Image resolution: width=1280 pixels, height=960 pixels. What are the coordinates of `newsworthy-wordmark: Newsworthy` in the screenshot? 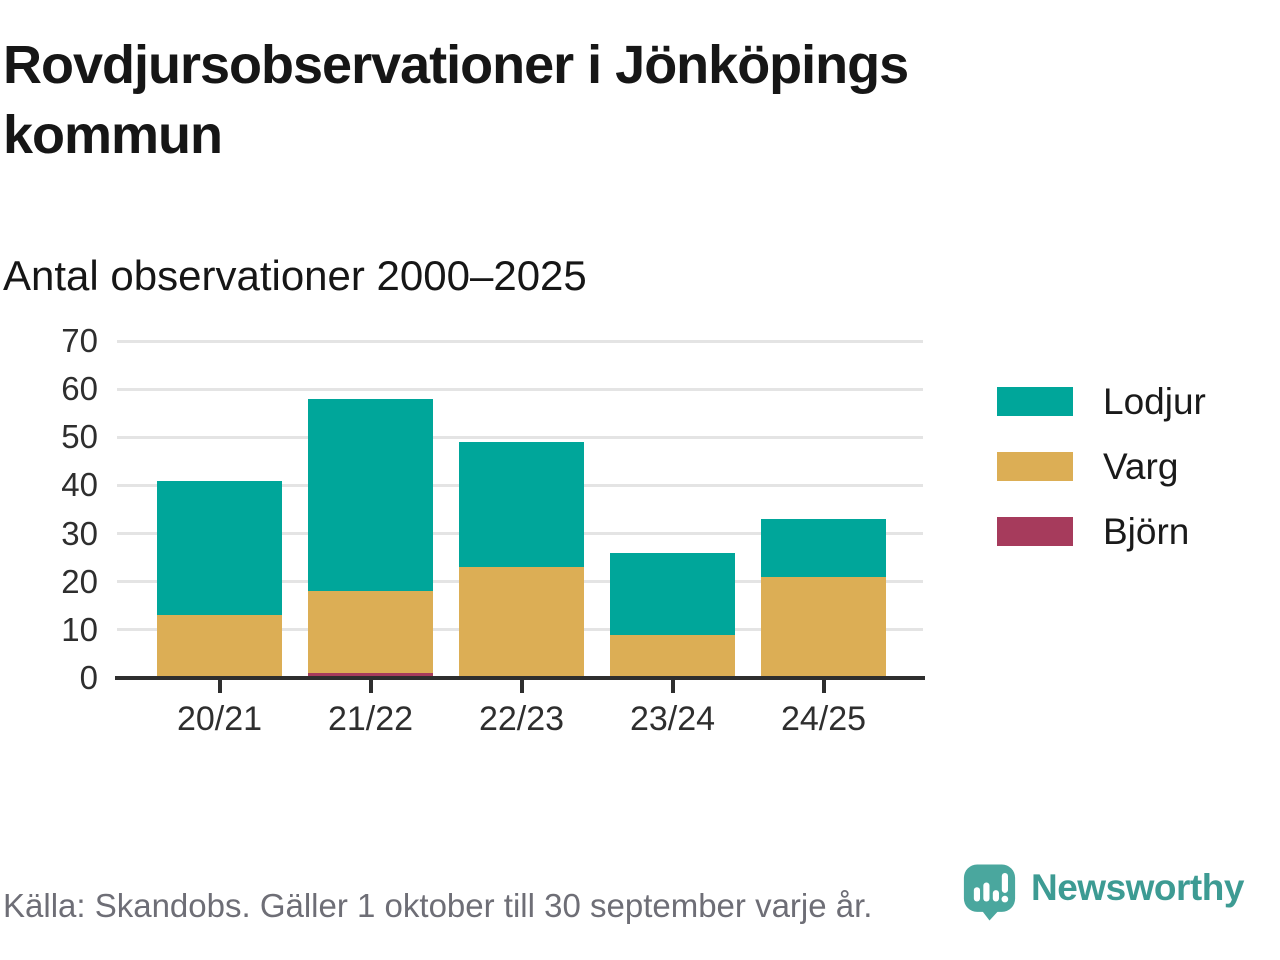 It's located at (1137, 887).